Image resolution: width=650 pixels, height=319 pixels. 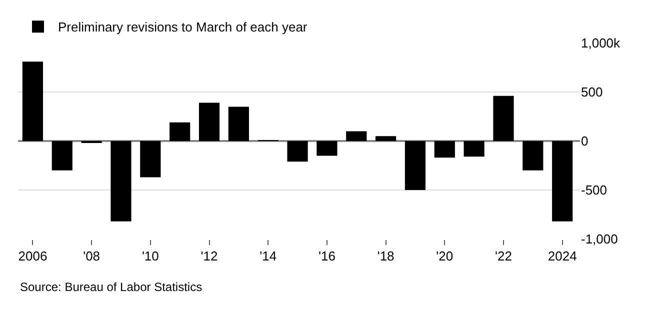 I want to click on x-tick-label: '22, so click(x=503, y=256).